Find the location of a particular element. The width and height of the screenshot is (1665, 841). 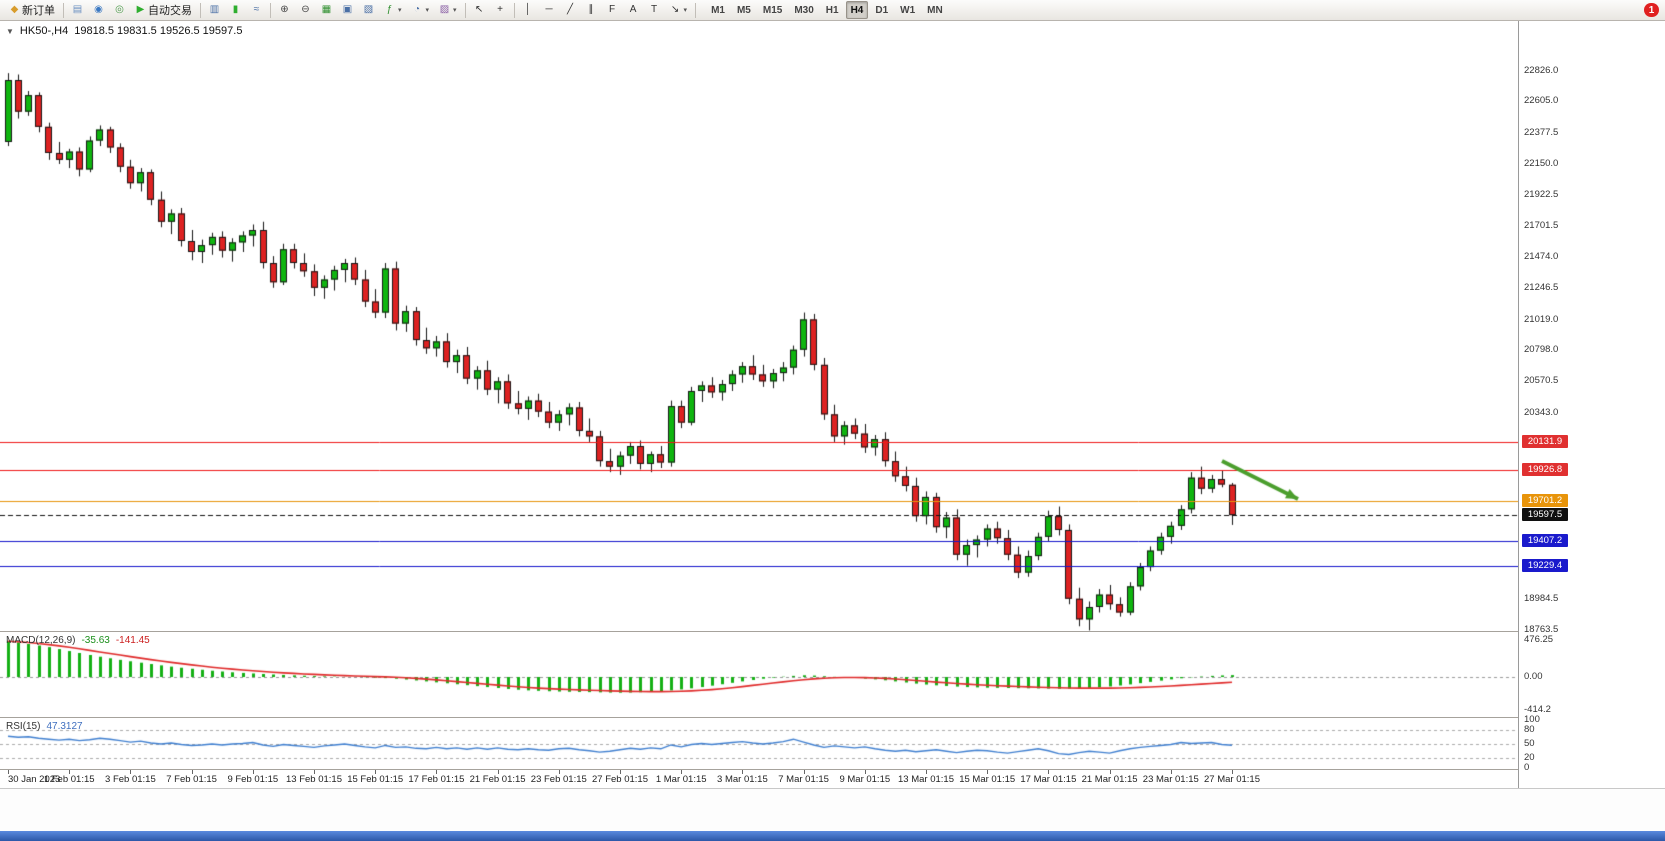

vertical-line-tool-button: │ is located at coordinates (528, 10).